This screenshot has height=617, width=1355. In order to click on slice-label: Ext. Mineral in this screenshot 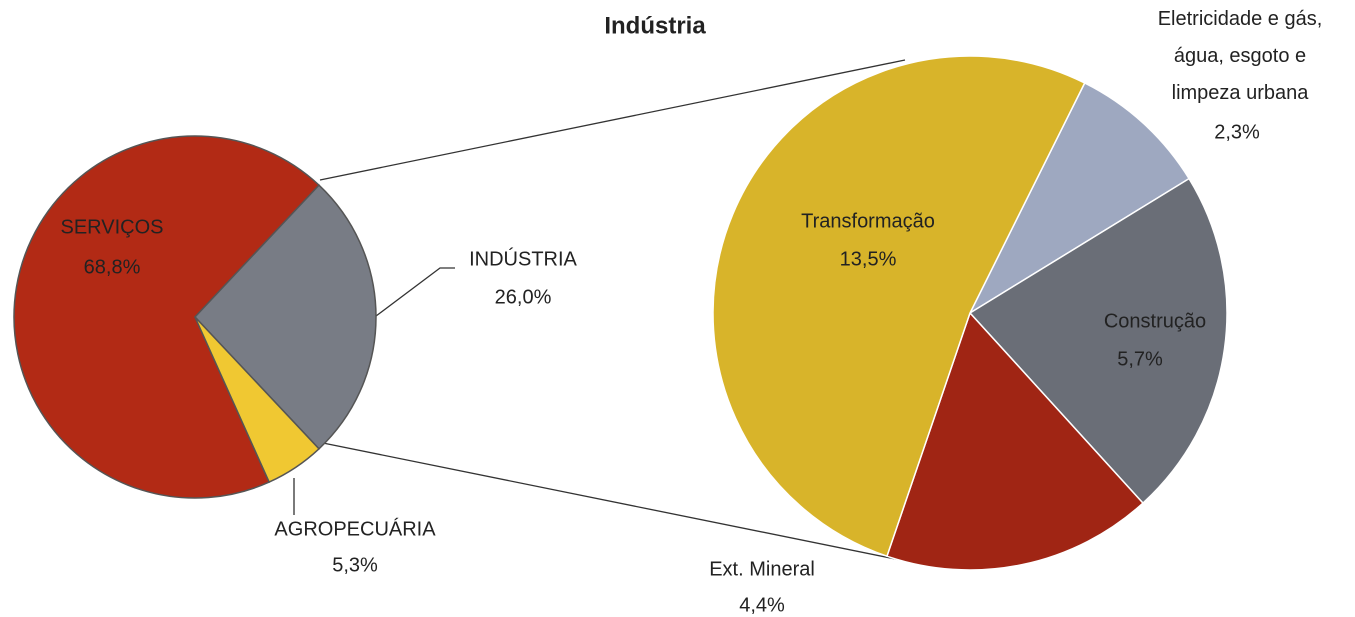, I will do `click(762, 569)`.